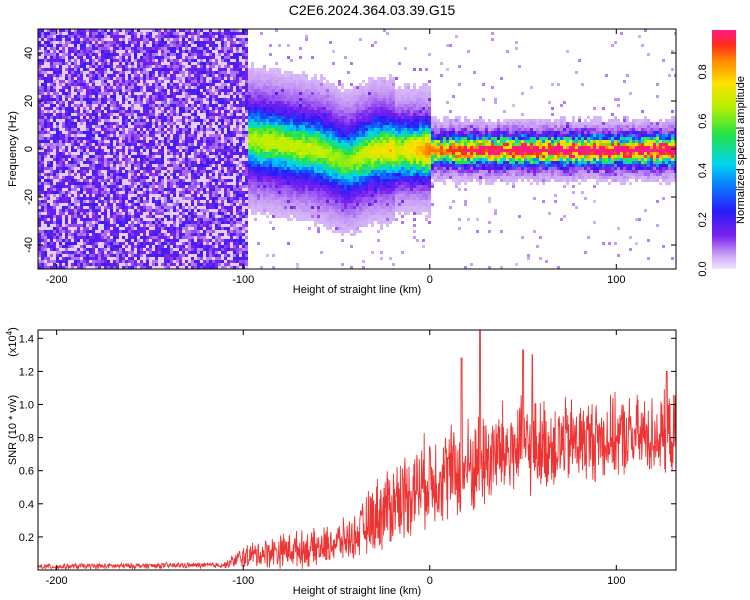 The image size is (750, 600). I want to click on colorbar-label: Normalized spectral amplitude, so click(741, 150).